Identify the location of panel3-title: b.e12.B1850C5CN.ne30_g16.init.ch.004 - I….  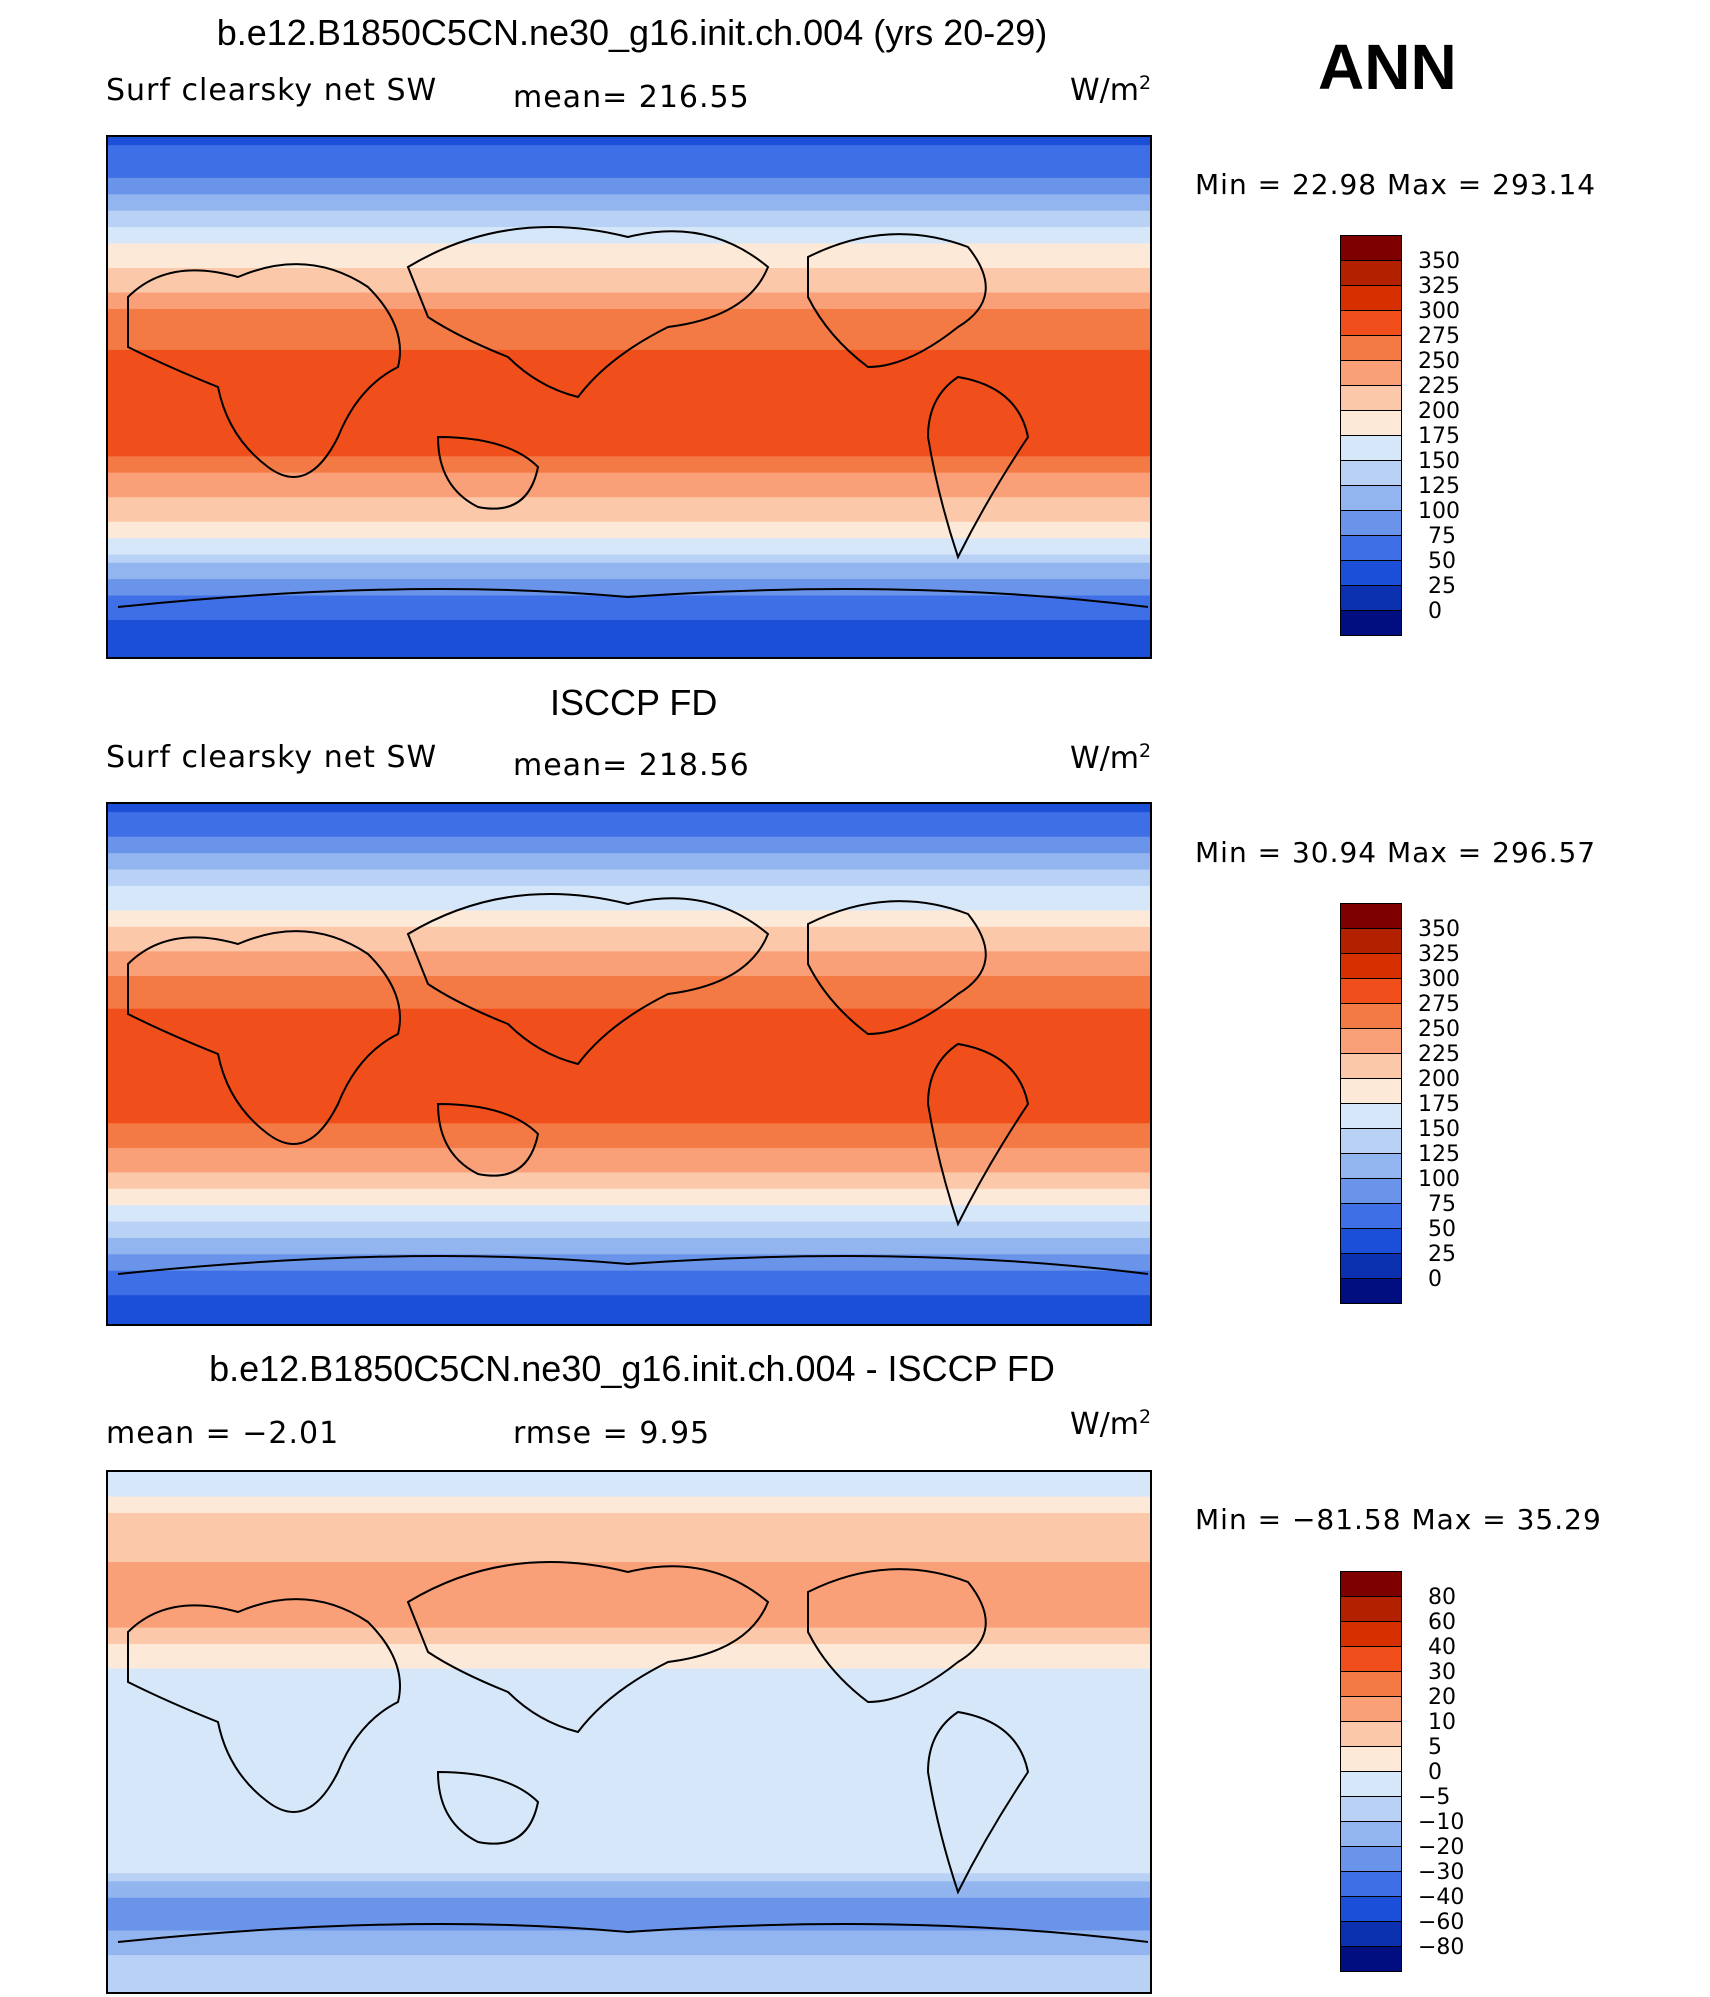
(632, 1368).